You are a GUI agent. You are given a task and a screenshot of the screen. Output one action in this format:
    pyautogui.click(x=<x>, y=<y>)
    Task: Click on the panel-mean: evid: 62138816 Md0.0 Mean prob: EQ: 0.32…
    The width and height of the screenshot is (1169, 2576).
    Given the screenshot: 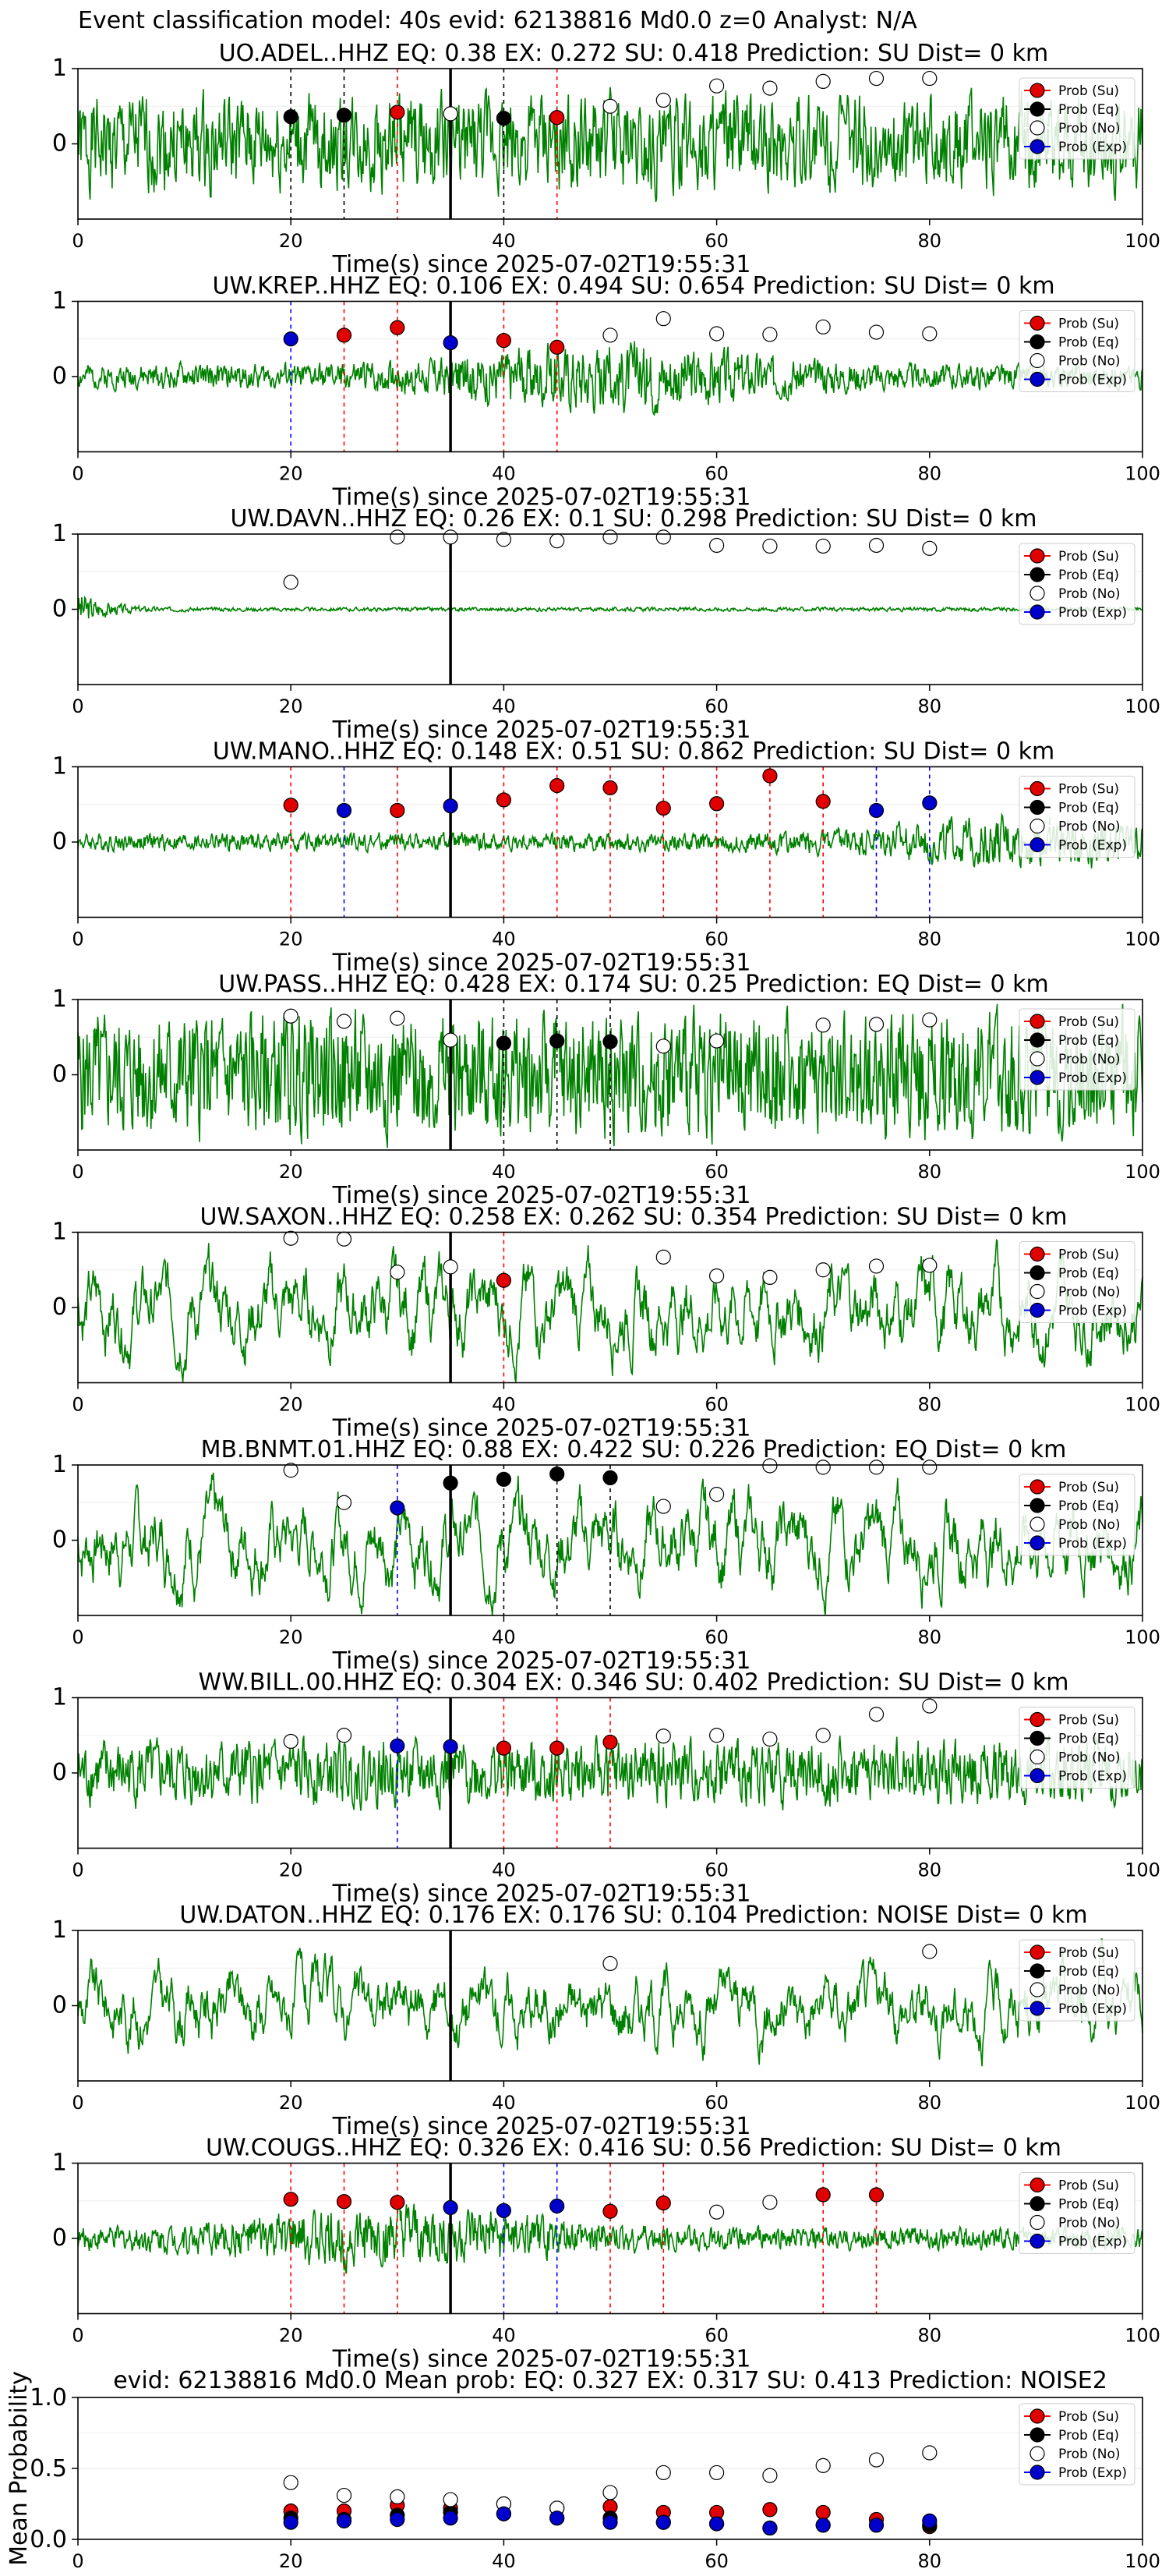 What is the action you would take?
    pyautogui.click(x=582, y=2469)
    